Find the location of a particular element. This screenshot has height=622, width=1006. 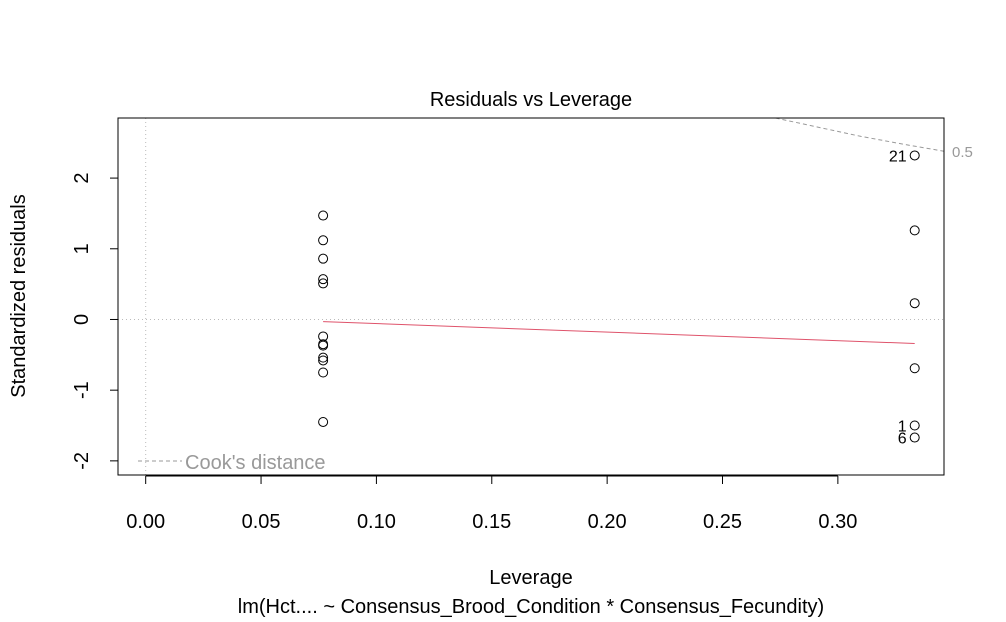

y-tick-label: 1 is located at coordinates (82, 248).